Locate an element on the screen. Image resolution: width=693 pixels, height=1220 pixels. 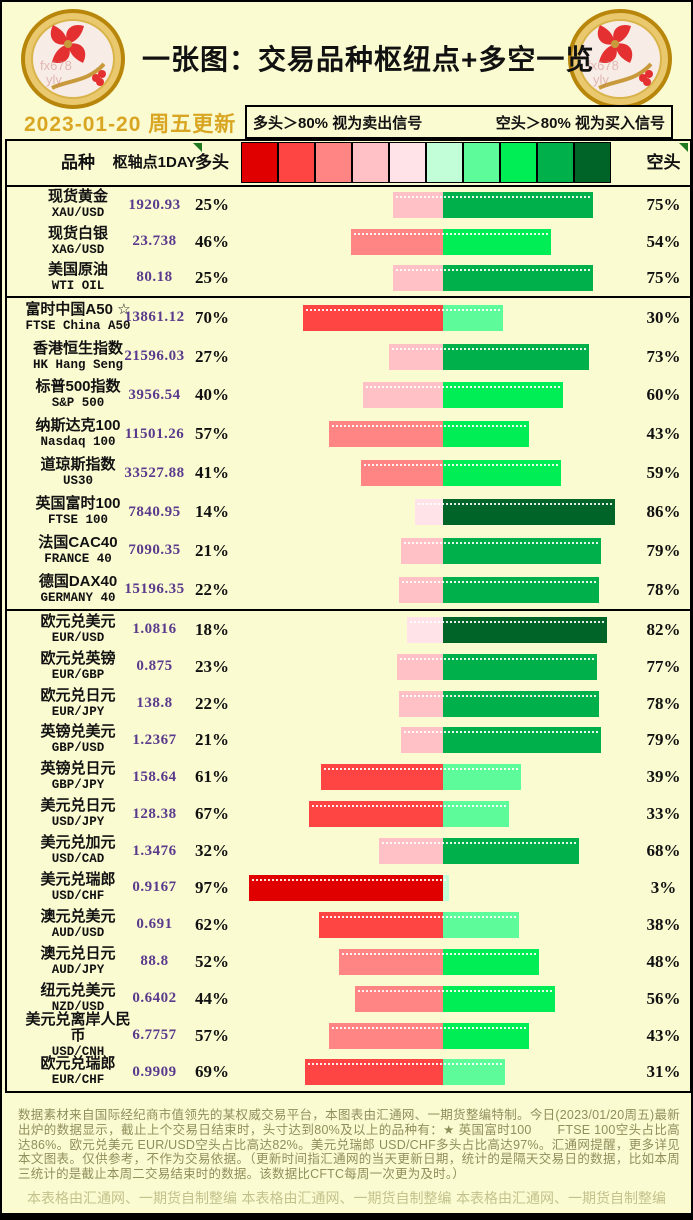
instrument-name-cn: 德国DAX40 is located at coordinates (78, 581).